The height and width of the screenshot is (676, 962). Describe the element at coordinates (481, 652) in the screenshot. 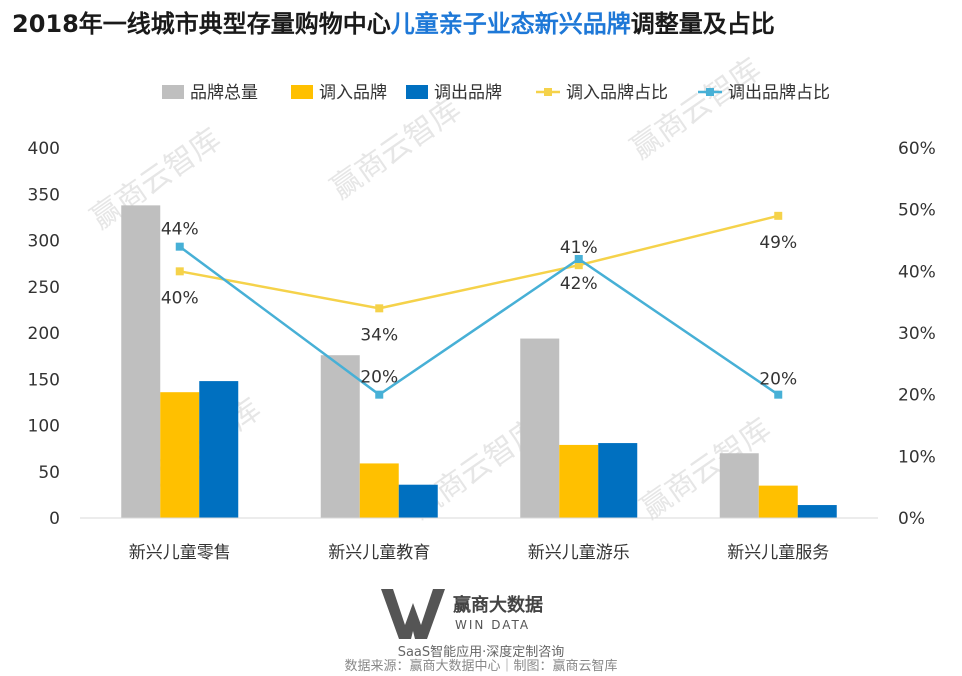

I see `brand-tagline: SaaS智能应用·深度定制咨询` at that location.